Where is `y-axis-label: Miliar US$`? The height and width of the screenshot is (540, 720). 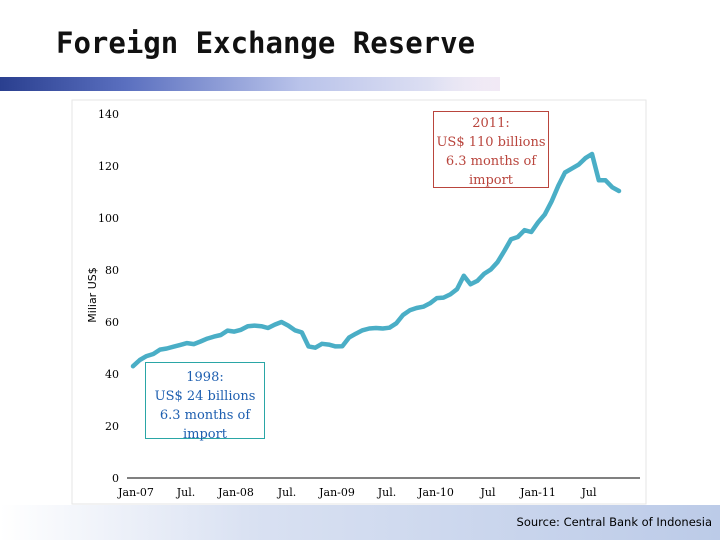 y-axis-label: Miliar US$ is located at coordinates (92, 294).